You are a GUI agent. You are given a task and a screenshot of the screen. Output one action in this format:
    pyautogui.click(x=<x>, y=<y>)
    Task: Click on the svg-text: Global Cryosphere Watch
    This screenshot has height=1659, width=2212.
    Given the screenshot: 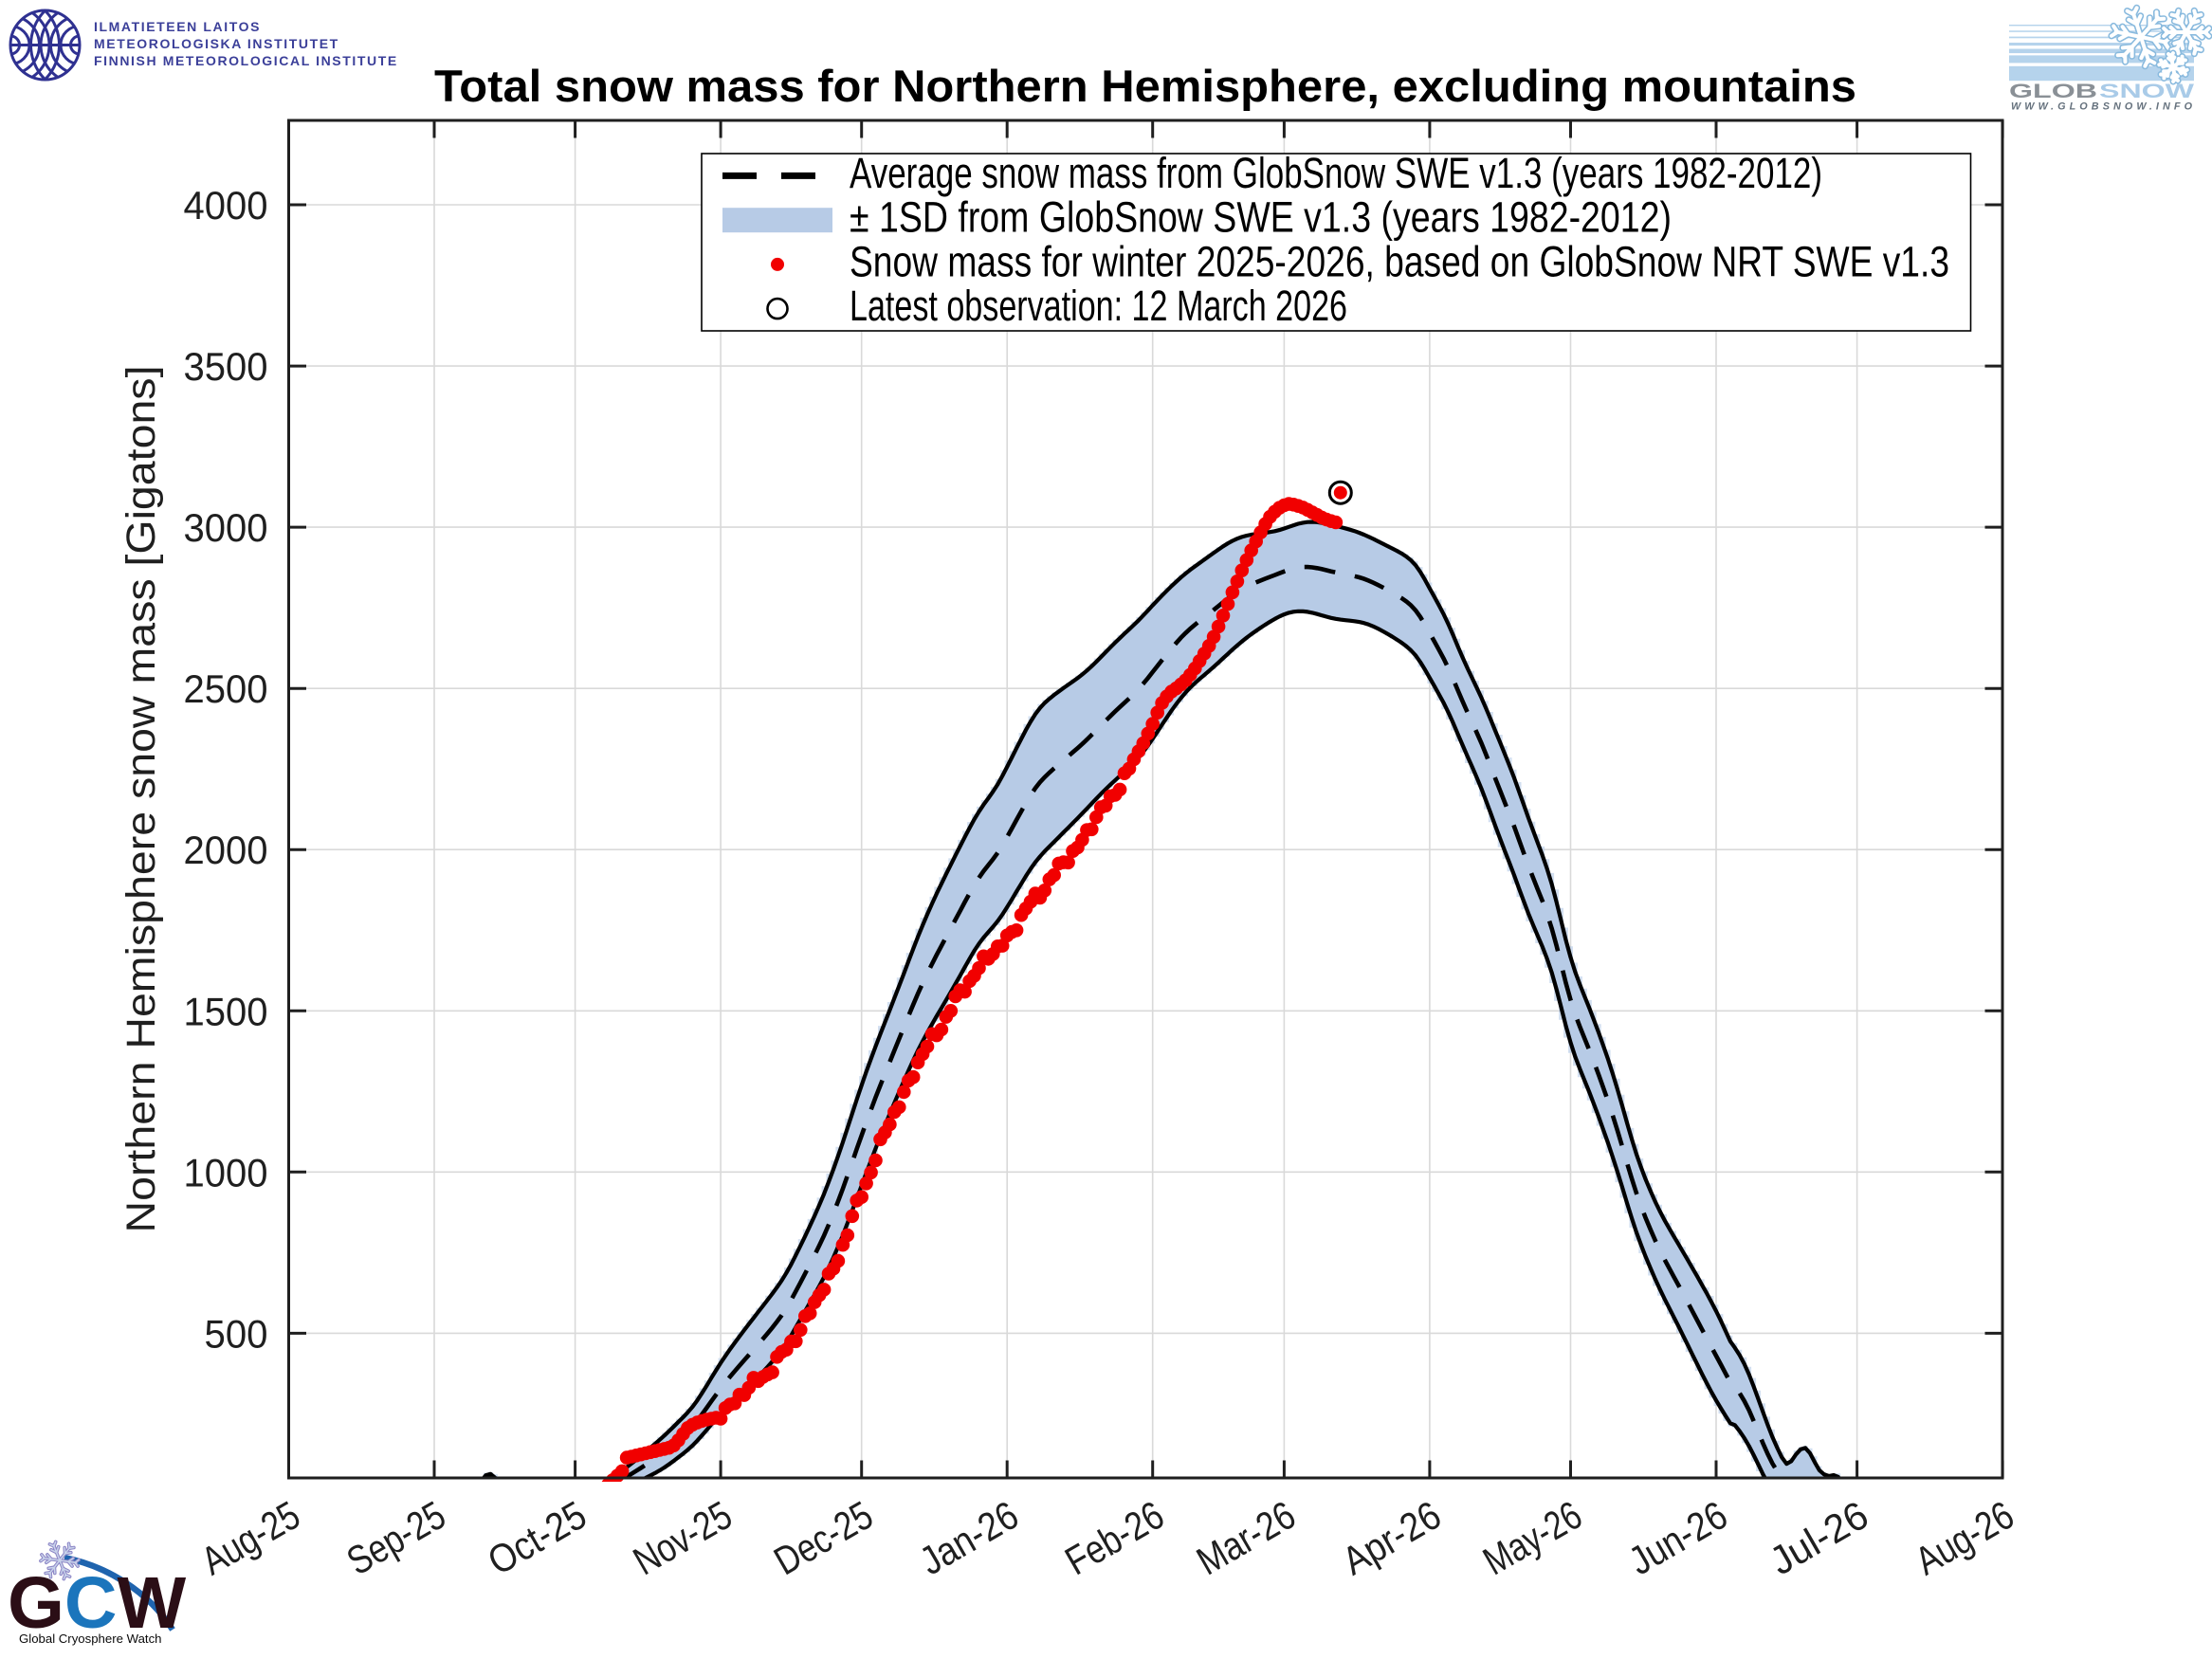 What is the action you would take?
    pyautogui.click(x=90, y=1639)
    